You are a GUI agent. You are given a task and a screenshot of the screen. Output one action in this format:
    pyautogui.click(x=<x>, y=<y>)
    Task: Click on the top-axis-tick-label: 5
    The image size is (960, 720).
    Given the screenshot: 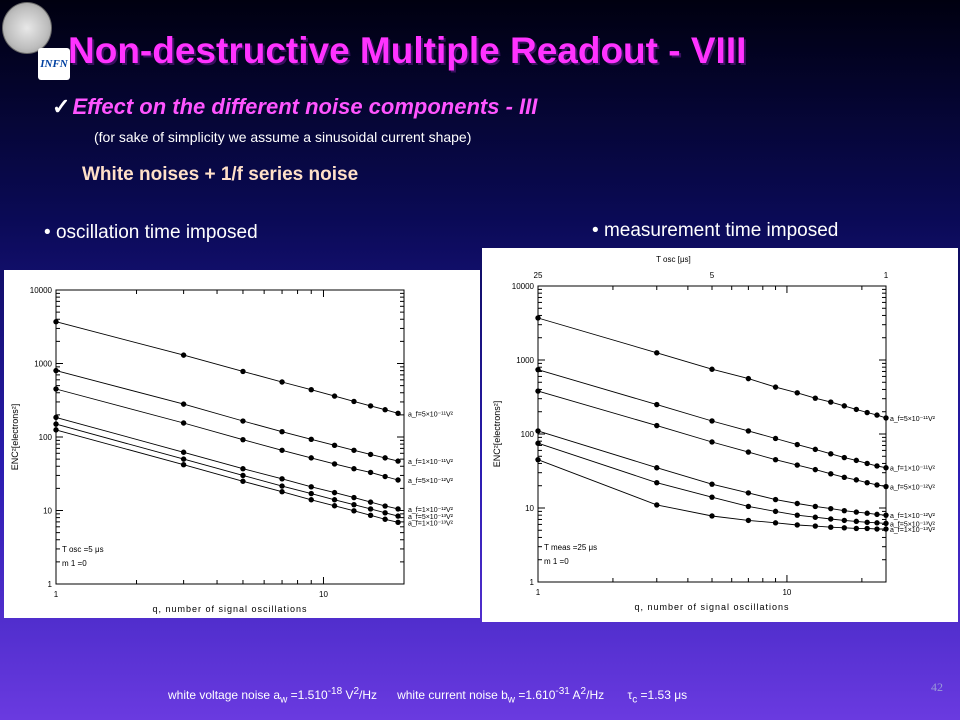 What is the action you would take?
    pyautogui.click(x=712, y=275)
    